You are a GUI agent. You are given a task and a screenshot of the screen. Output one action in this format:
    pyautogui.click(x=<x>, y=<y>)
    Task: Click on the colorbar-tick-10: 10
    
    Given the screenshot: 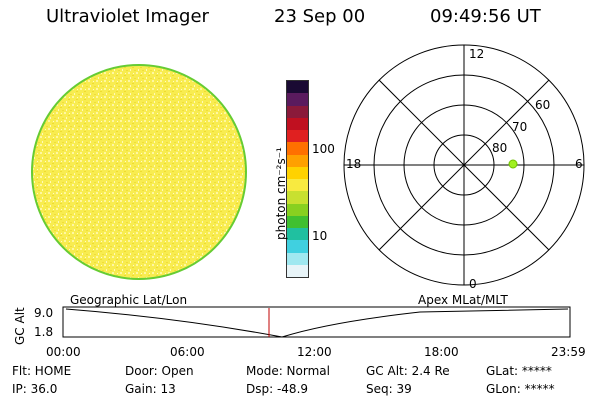 What is the action you would take?
    pyautogui.click(x=320, y=236)
    